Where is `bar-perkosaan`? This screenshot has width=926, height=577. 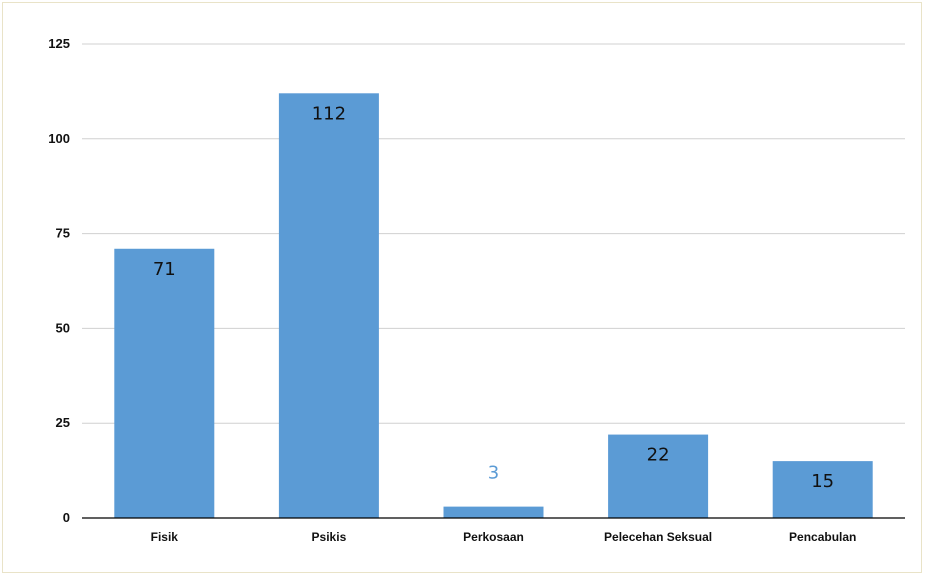
bar-perkosaan is located at coordinates (493, 512).